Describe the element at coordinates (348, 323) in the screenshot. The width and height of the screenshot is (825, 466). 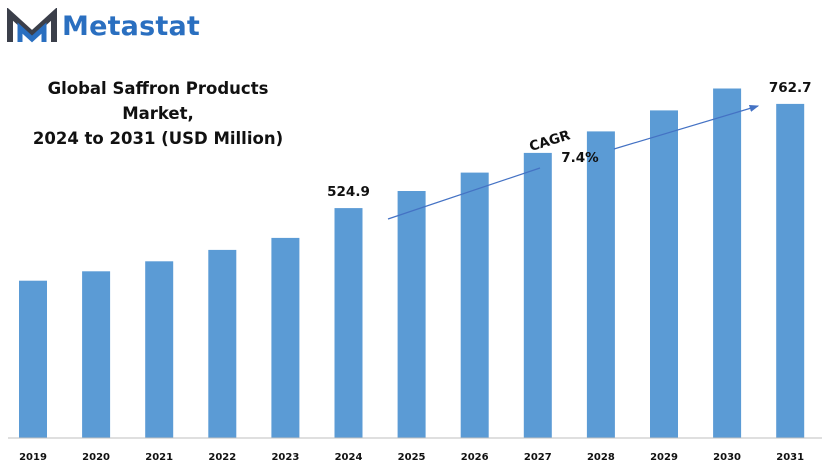
I see `bar-2024` at that location.